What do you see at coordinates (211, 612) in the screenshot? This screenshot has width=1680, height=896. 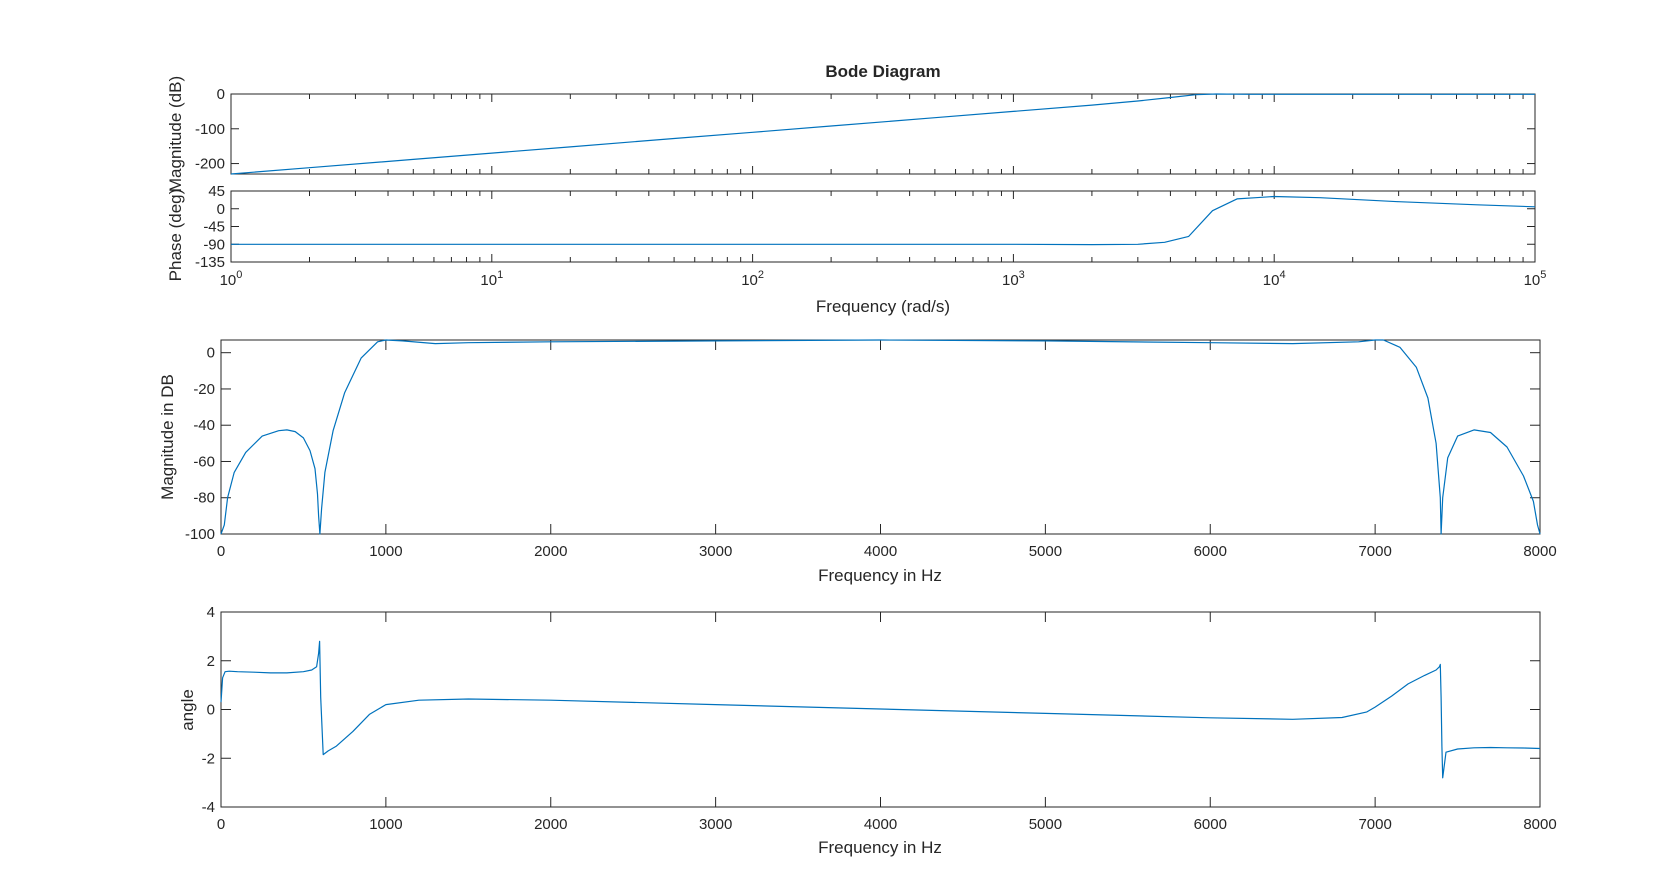 I see `y-tick-label: 4` at bounding box center [211, 612].